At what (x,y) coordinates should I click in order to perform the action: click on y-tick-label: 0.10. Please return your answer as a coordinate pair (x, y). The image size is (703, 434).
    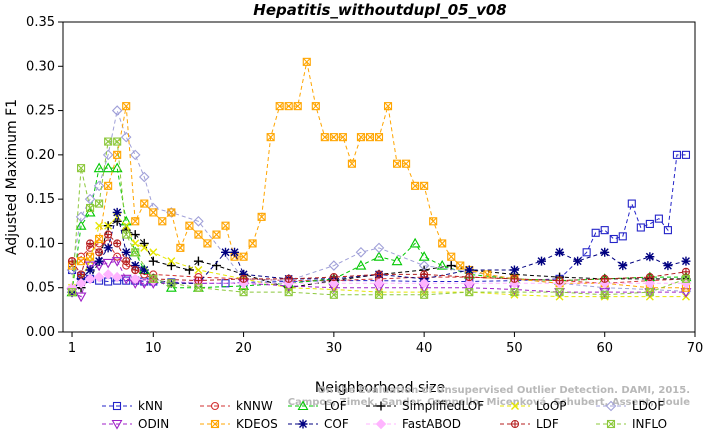
    Looking at the image, I should click on (40, 243).